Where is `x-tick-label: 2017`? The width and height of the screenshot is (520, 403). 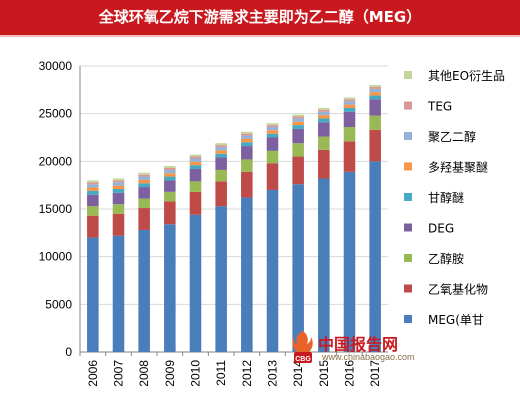 x-tick-label: 2017 is located at coordinates (375, 373).